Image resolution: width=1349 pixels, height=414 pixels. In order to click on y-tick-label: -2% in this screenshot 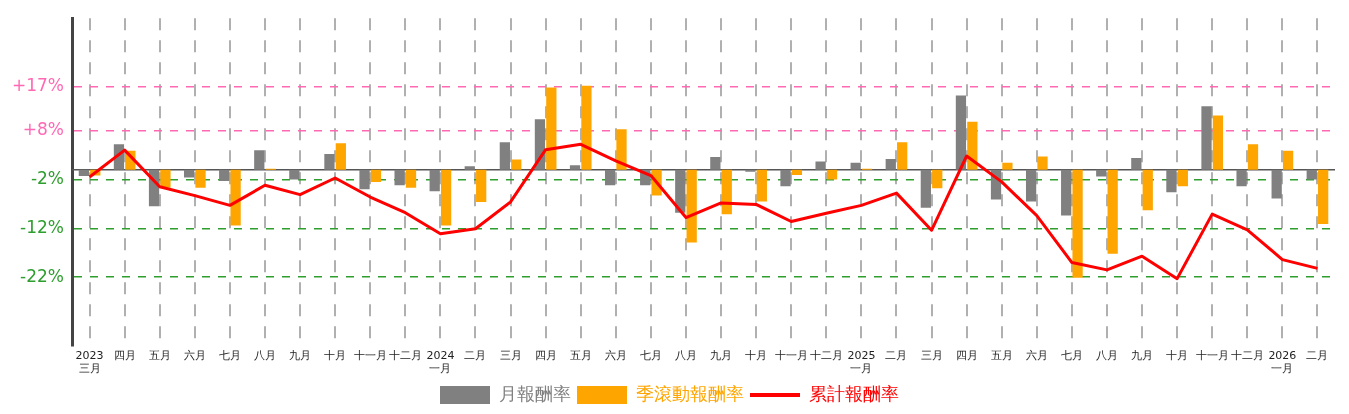, I will do `click(47, 177)`.